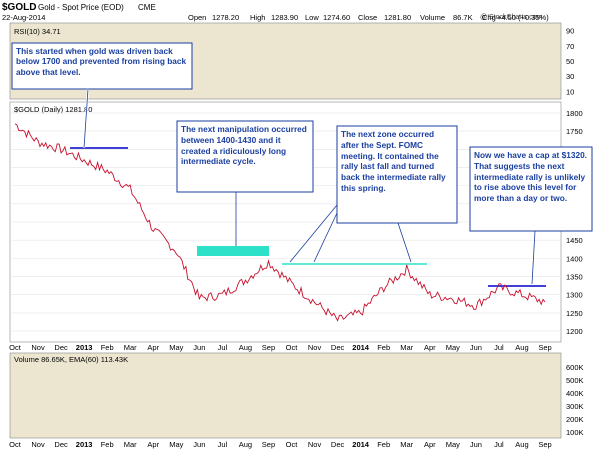 The image size is (600, 450). What do you see at coordinates (463, 17) in the screenshot?
I see `volume-value: 86.7K` at bounding box center [463, 17].